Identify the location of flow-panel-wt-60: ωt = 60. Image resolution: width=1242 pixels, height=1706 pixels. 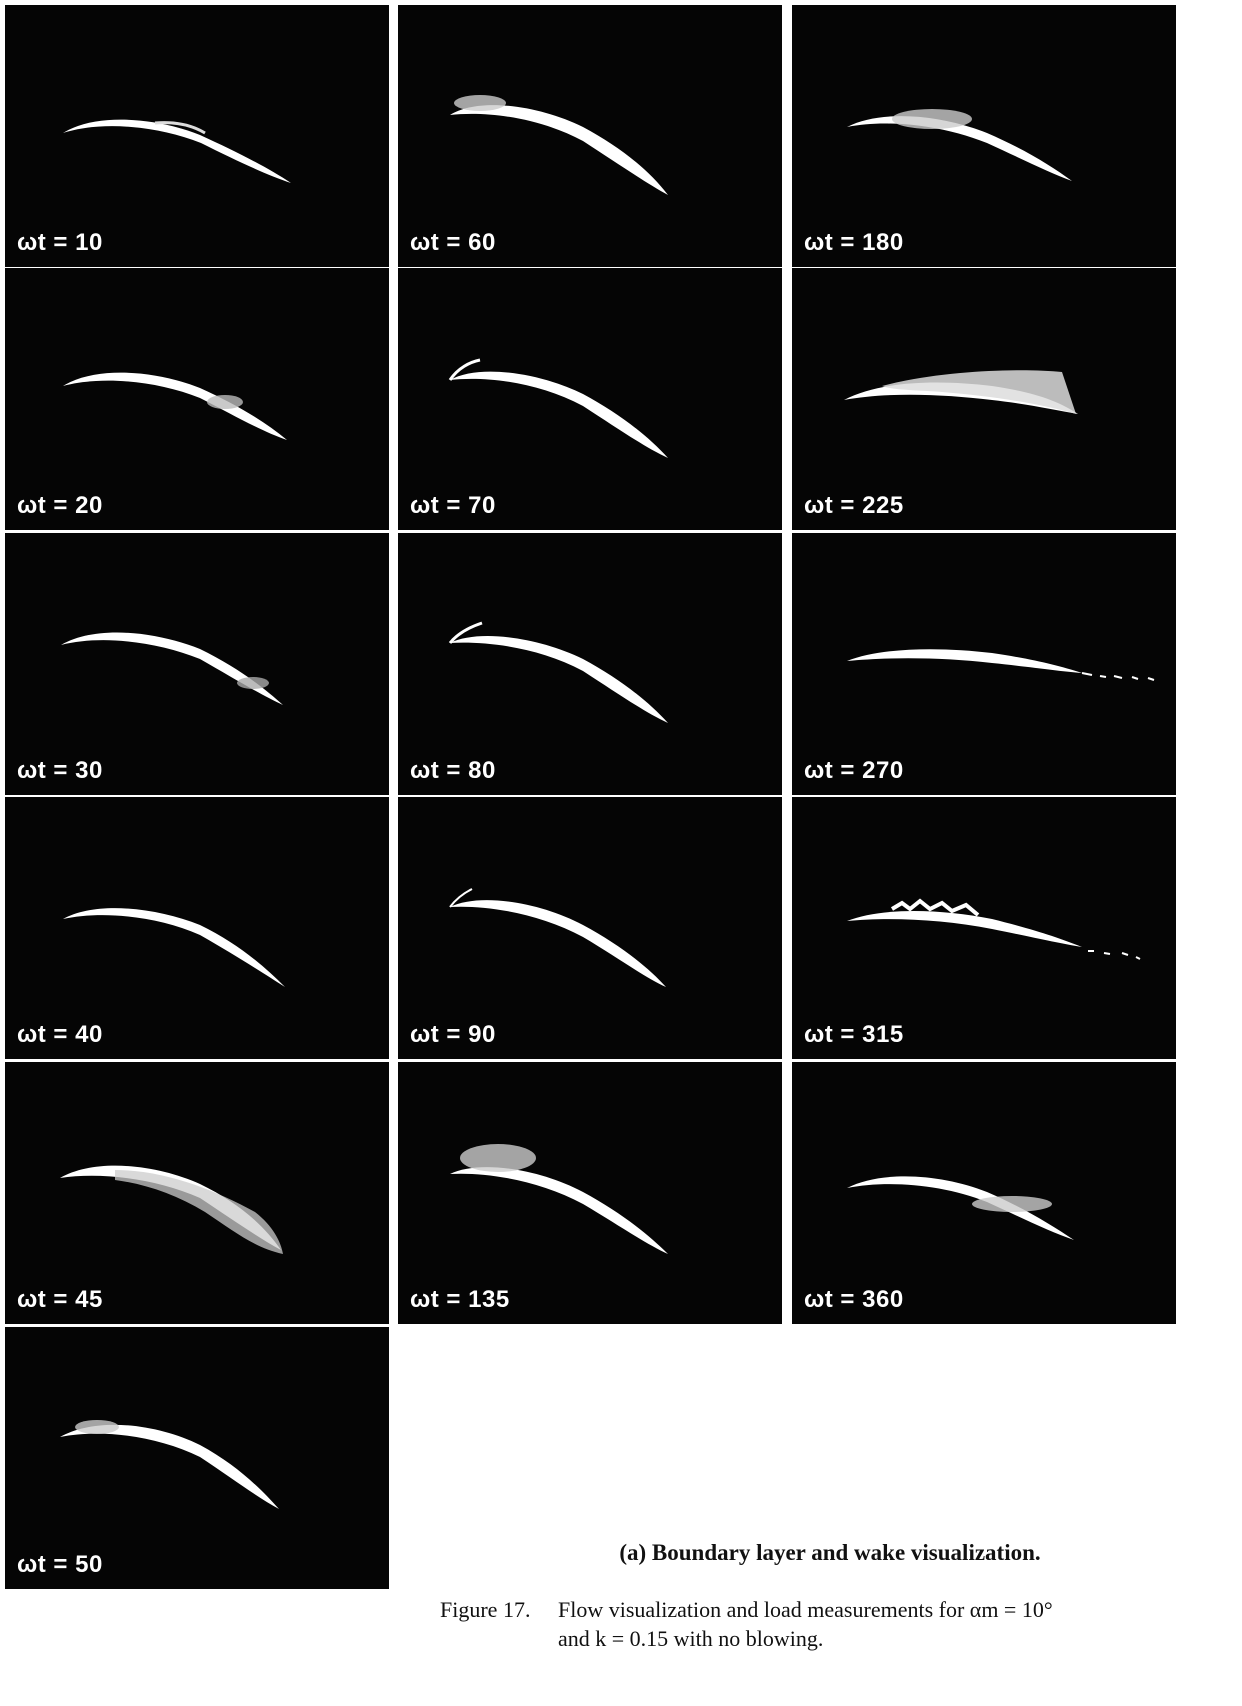
(590, 136).